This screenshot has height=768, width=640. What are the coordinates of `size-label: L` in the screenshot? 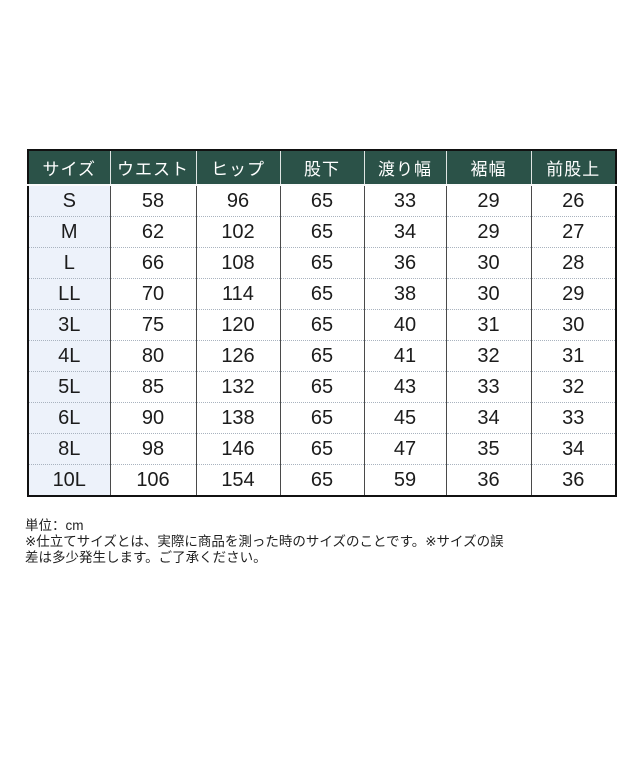 It's located at (69, 263).